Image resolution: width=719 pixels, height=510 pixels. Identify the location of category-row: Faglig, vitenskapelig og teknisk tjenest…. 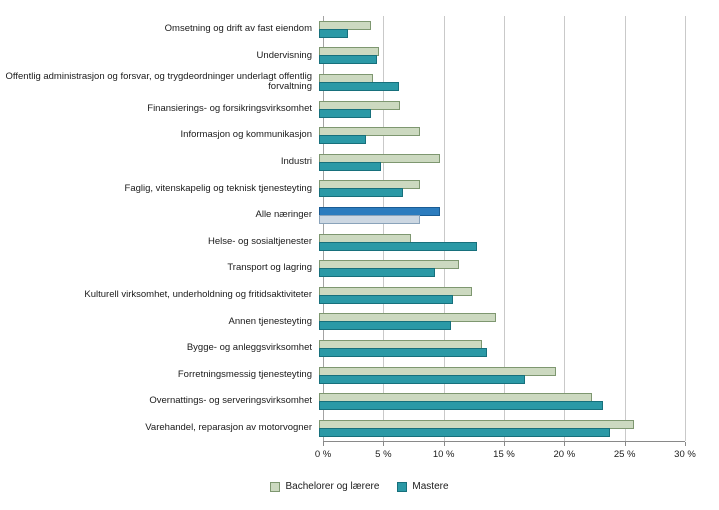
(342, 189).